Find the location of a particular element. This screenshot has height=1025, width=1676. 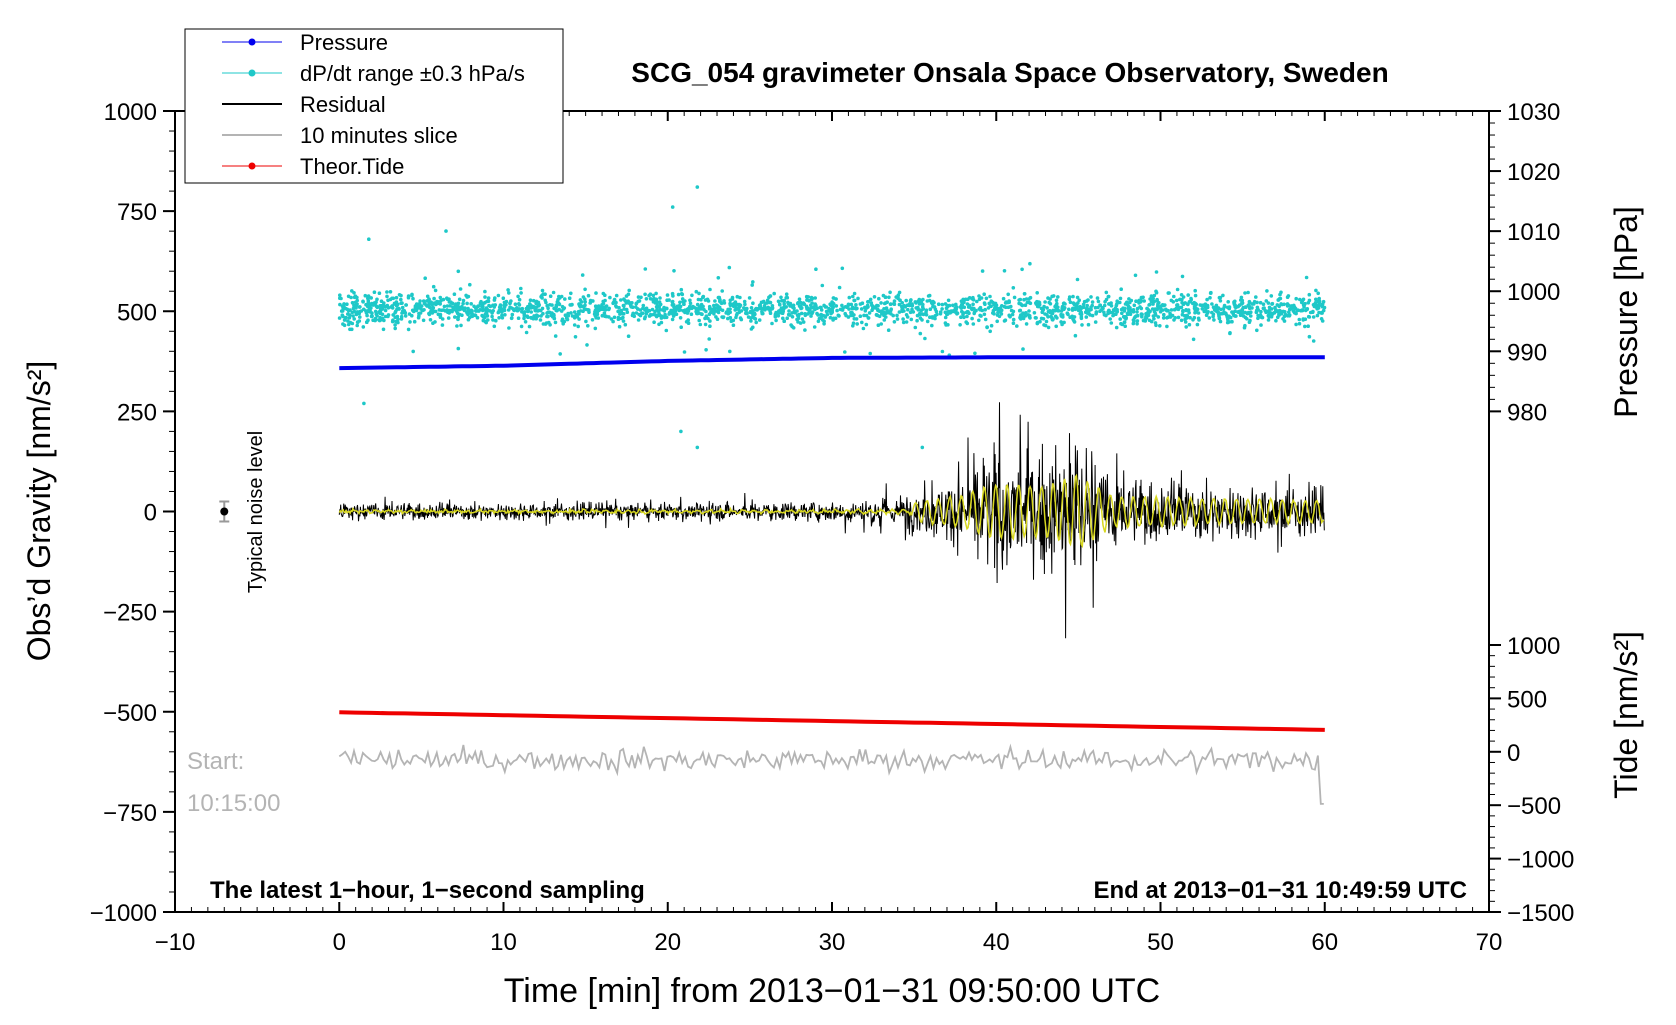

x-tick-label: 0 is located at coordinates (339, 942).